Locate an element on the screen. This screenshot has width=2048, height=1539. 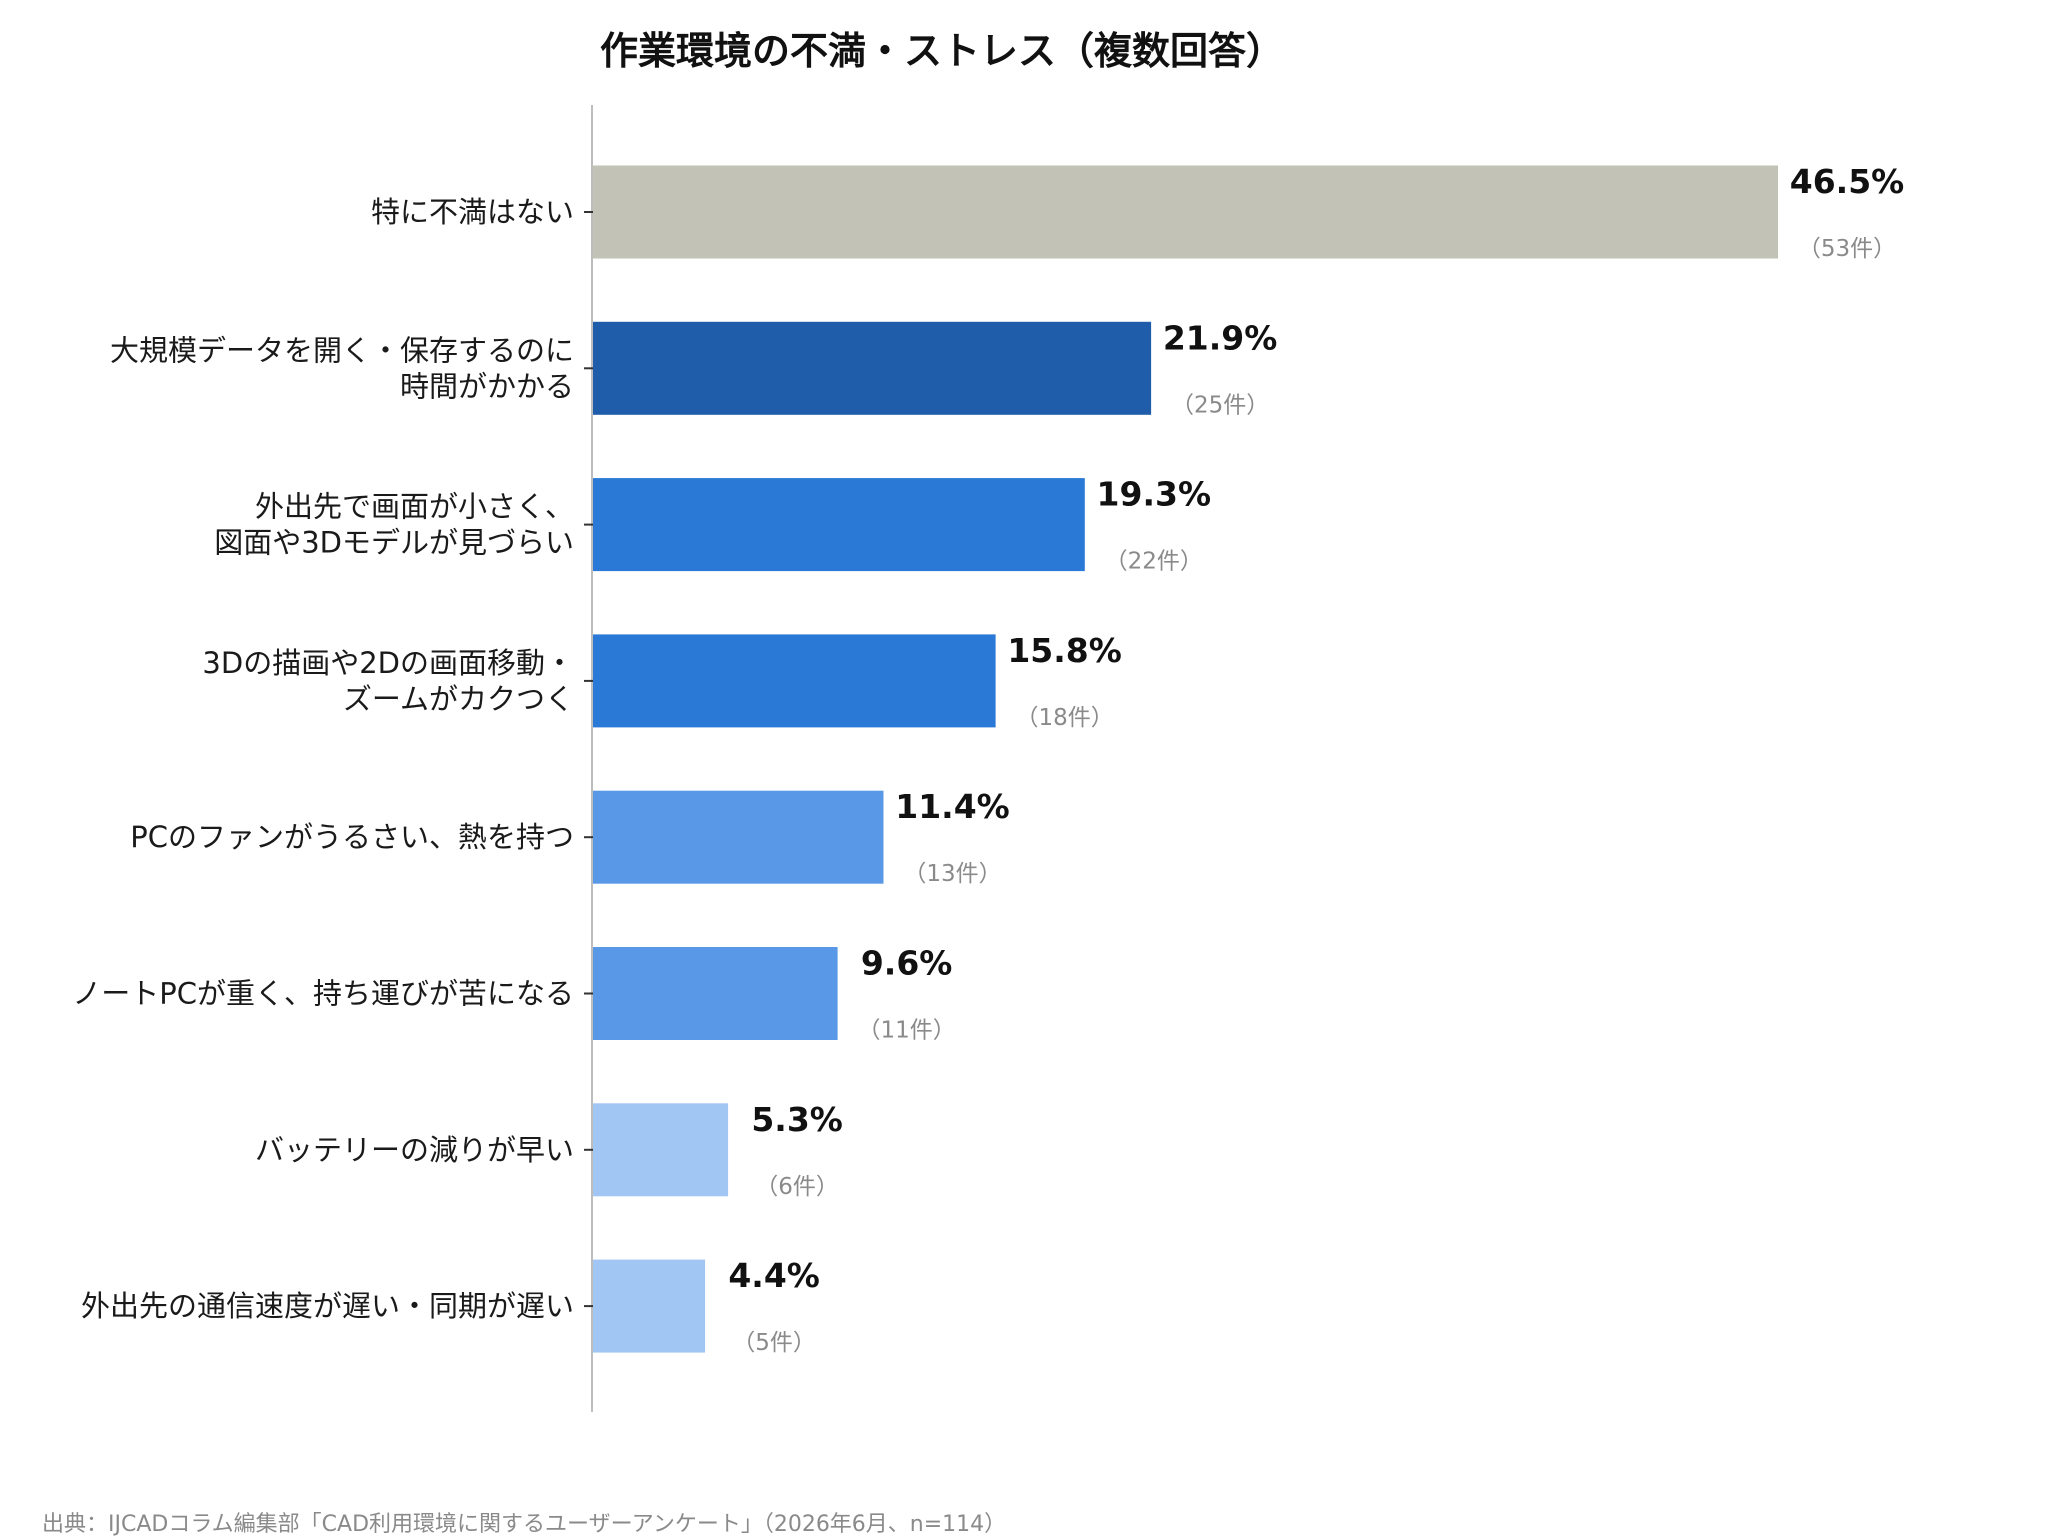
count-label: （22件） is located at coordinates (1154, 562).